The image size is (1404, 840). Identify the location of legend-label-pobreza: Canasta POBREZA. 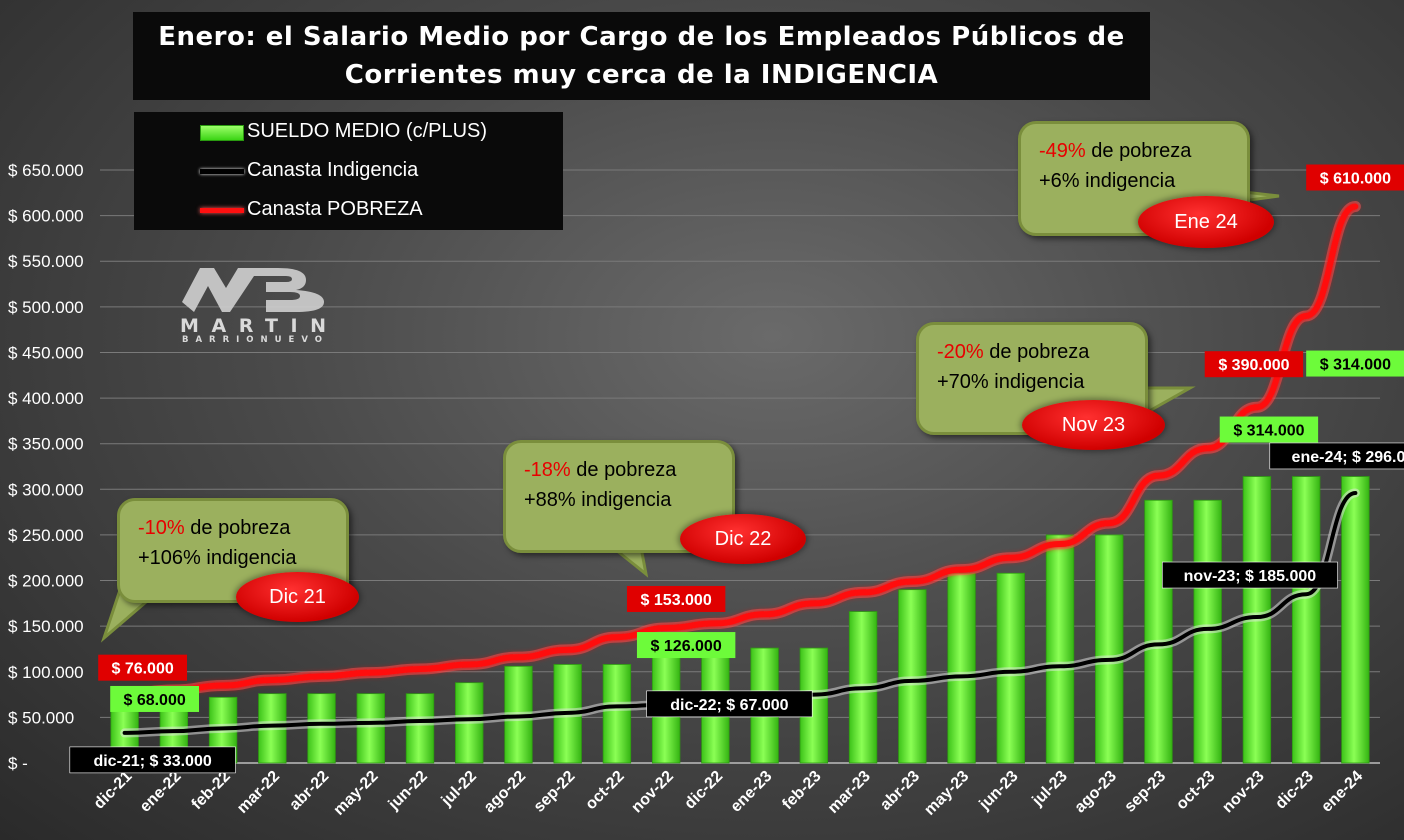
(335, 209).